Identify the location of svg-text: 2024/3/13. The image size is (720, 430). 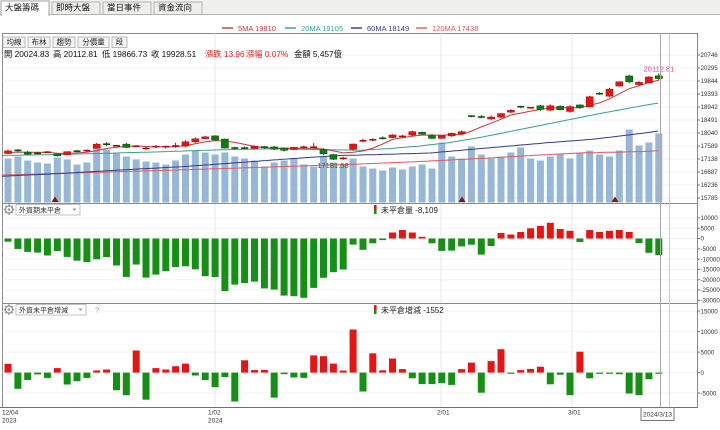
(657, 415).